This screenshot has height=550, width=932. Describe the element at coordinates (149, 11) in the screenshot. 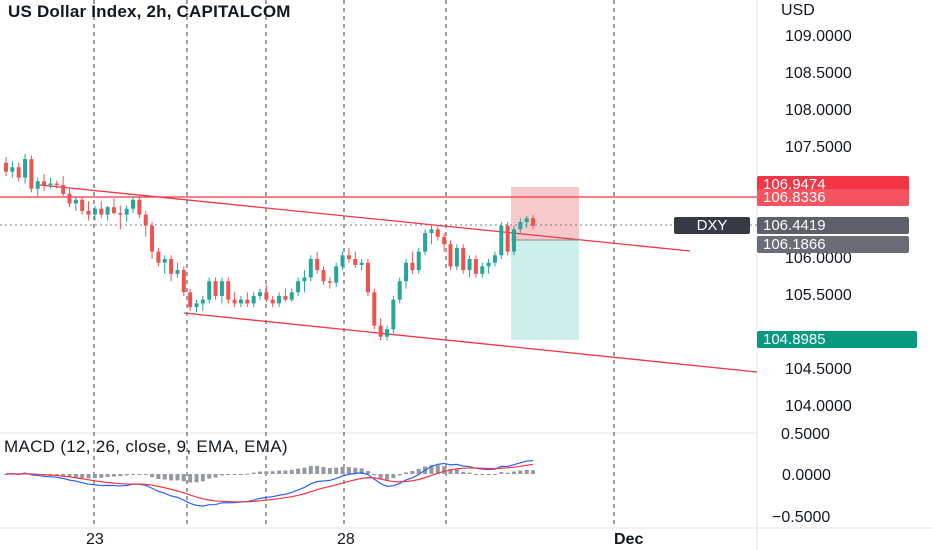

I see `chart-title: US Dollar Index, 2h, CAPITALCOM` at that location.